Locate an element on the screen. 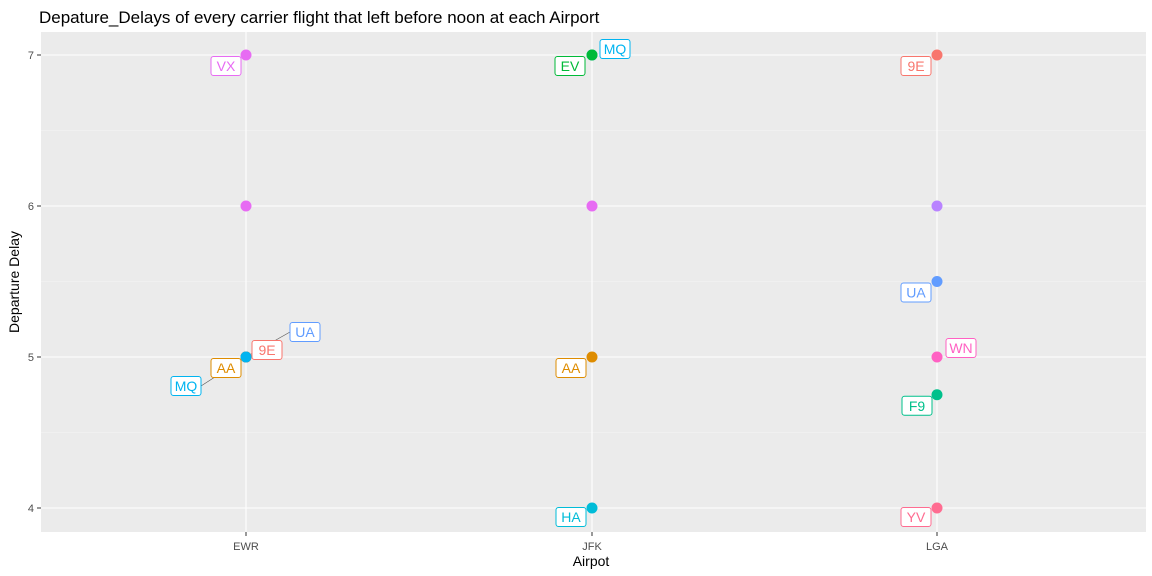 The height and width of the screenshot is (576, 1152). label-text: YV is located at coordinates (916, 517).